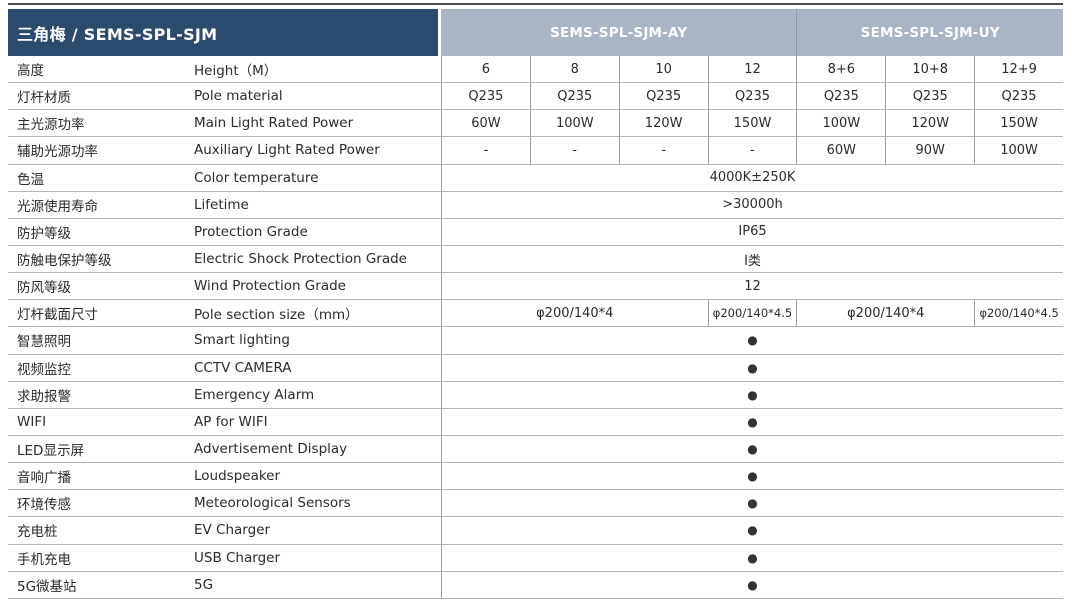 The height and width of the screenshot is (614, 1081). What do you see at coordinates (242, 340) in the screenshot?
I see `row-label-en: Smart lighting` at bounding box center [242, 340].